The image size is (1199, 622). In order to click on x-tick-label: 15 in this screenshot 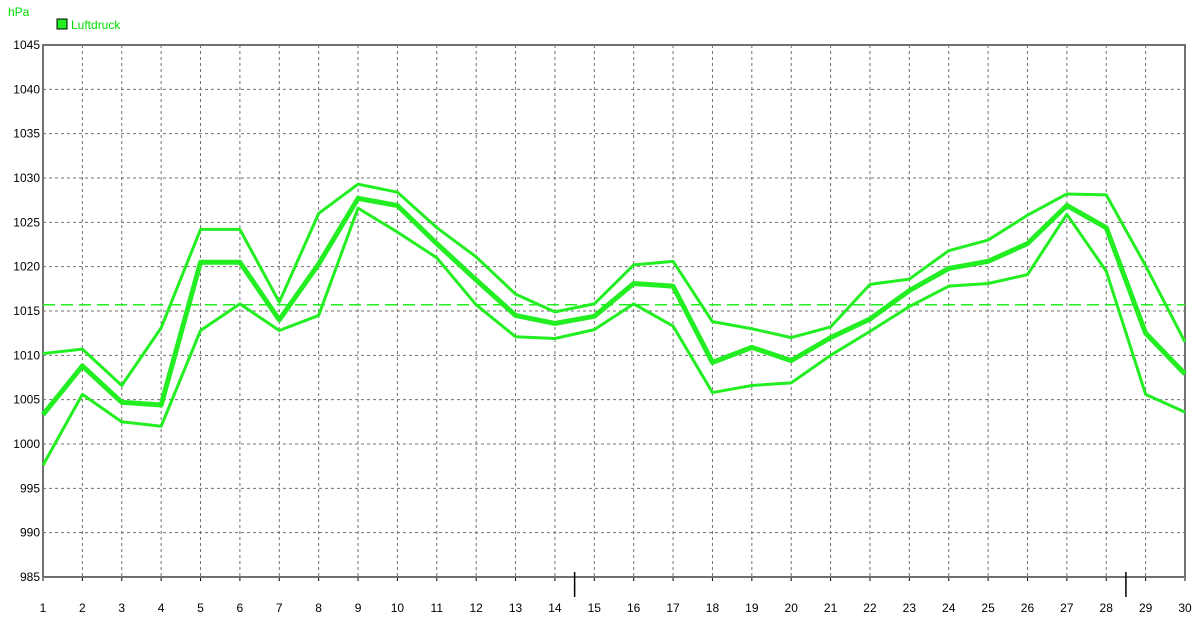, I will do `click(595, 608)`.